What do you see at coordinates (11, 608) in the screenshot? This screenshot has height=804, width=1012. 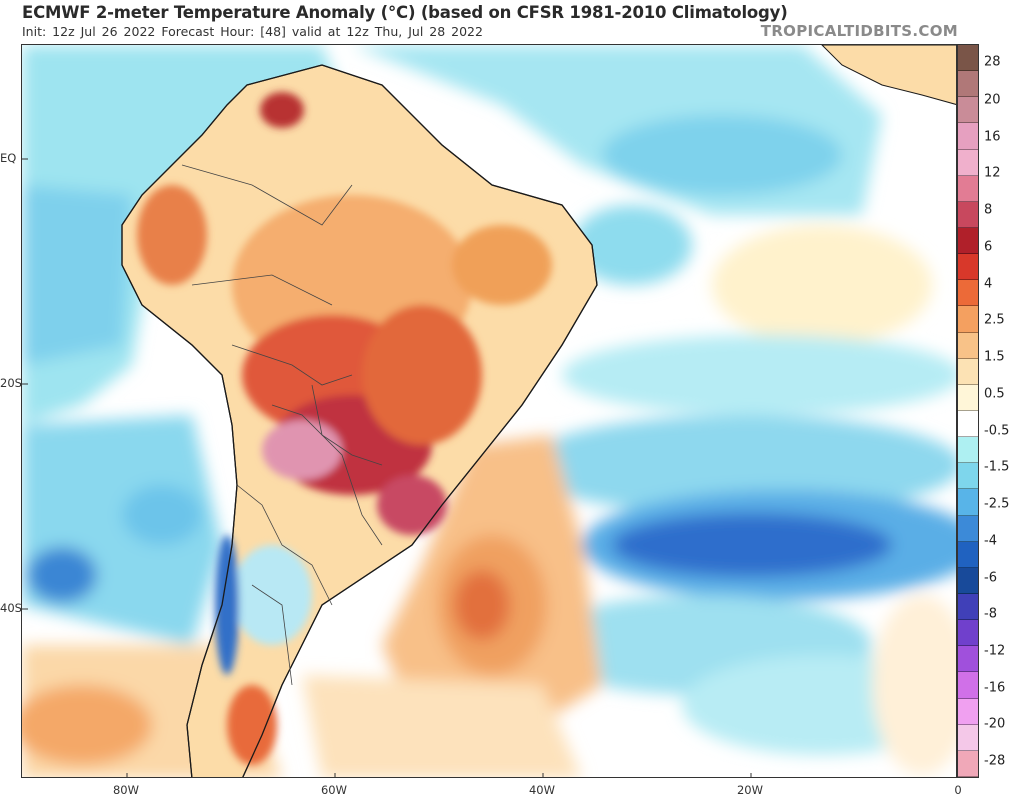 I see `lat-label-40s: 40S` at bounding box center [11, 608].